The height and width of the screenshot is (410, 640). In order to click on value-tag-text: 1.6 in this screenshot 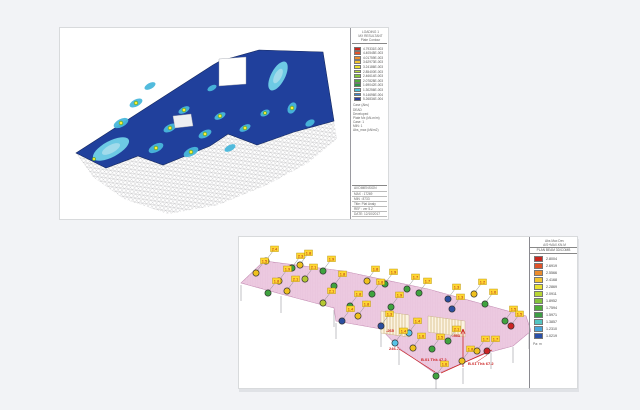, I will do `click(422, 335)`.